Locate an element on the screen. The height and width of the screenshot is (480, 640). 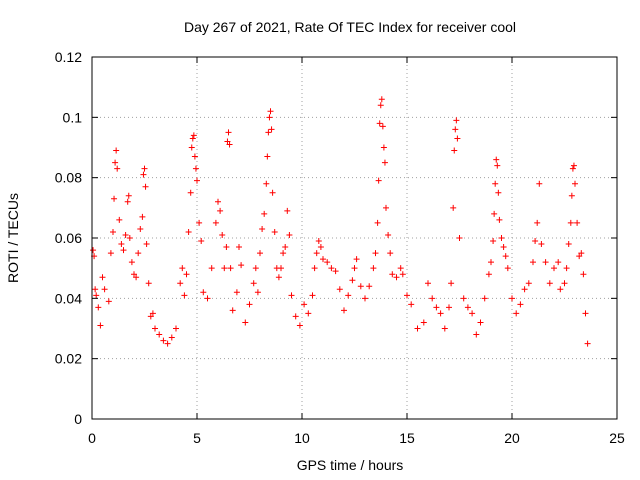
y-tick-label: 0 is located at coordinates (78, 419).